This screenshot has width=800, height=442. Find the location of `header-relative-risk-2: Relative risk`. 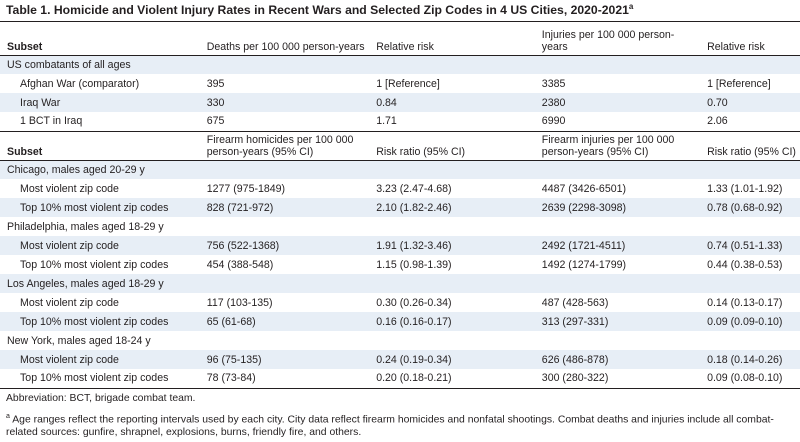

header-relative-risk-2: Relative risk is located at coordinates (736, 46).